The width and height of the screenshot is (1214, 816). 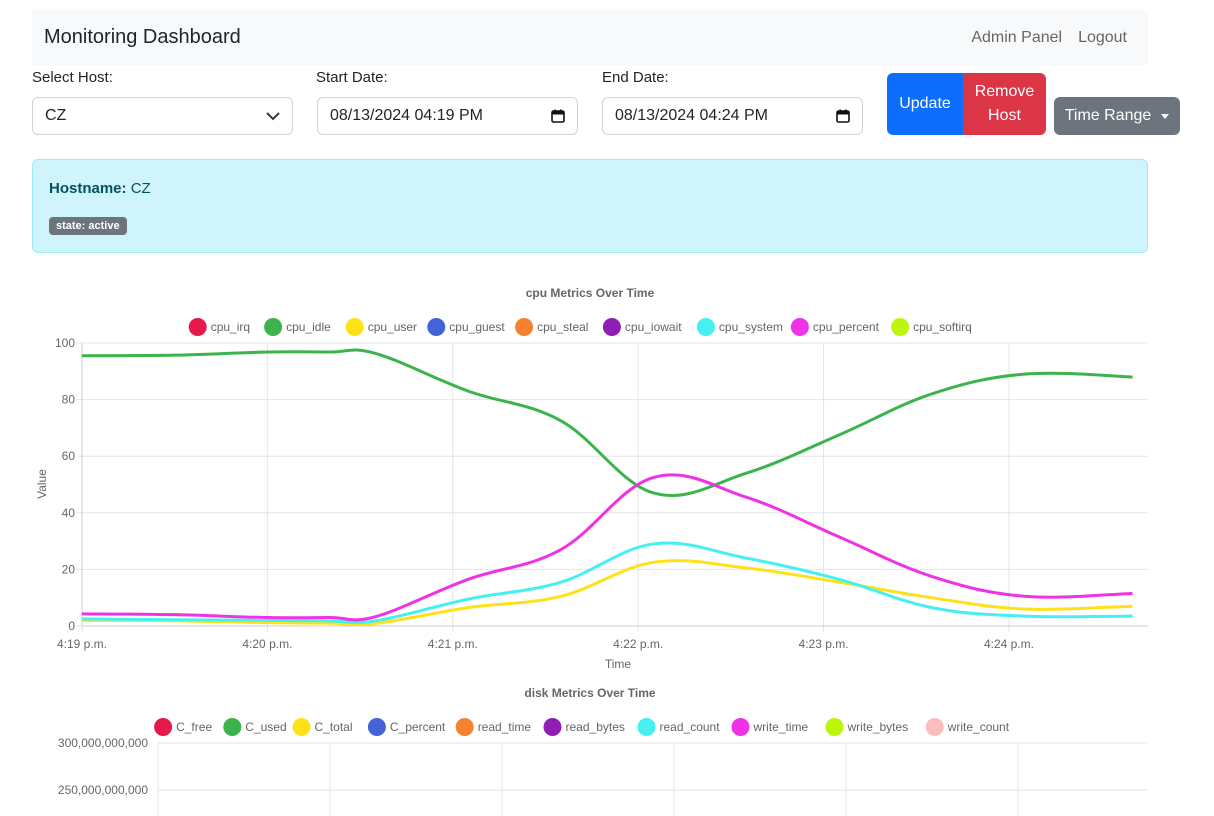 I want to click on disk-legend-item: C_used, so click(x=255, y=727).